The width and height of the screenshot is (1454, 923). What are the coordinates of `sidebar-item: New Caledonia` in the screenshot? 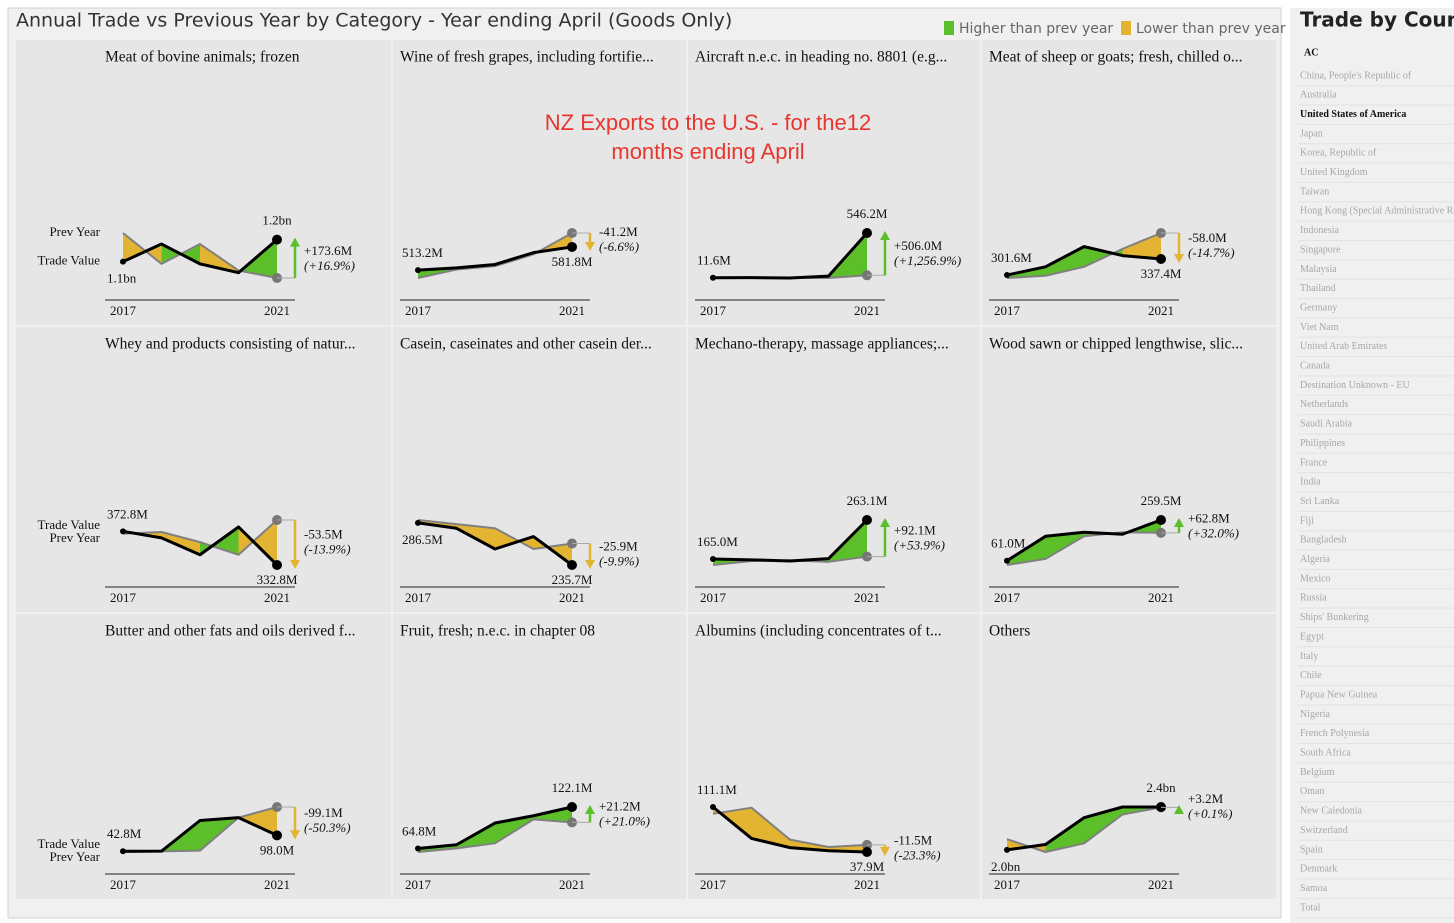 It's located at (1331, 811).